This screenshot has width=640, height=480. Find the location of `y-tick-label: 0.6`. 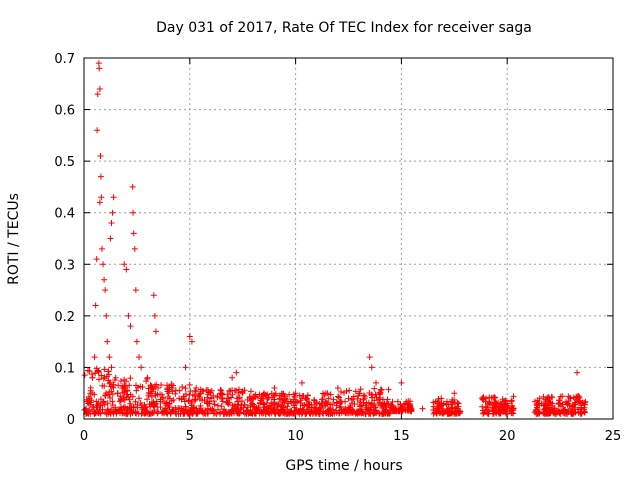

y-tick-label: 0.6 is located at coordinates (64, 111).